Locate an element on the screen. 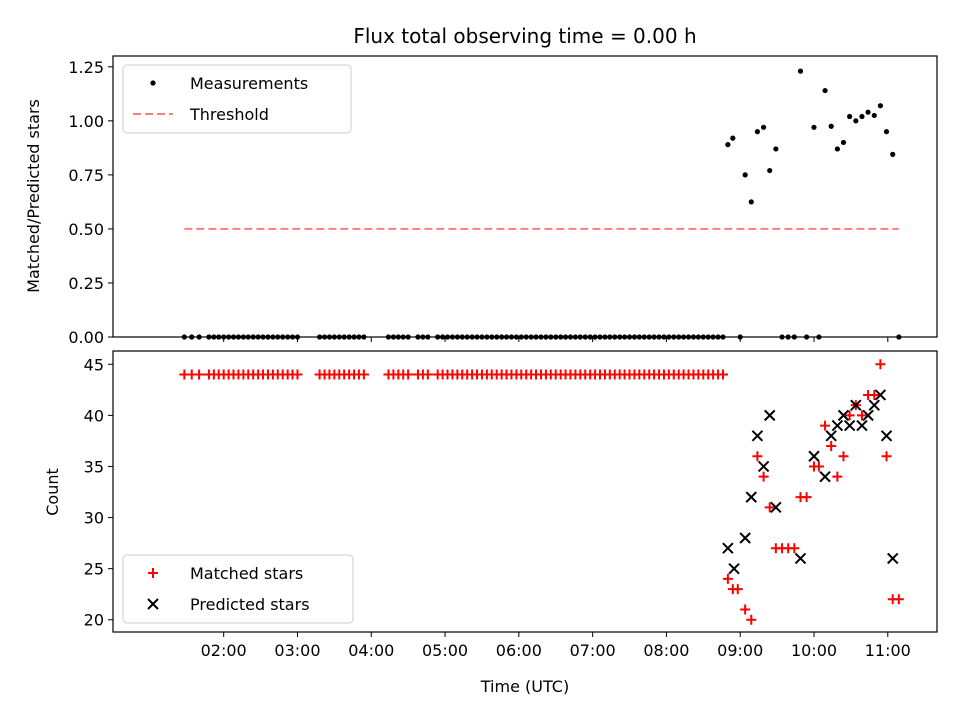  x-tick-label: 10:00 is located at coordinates (814, 650).